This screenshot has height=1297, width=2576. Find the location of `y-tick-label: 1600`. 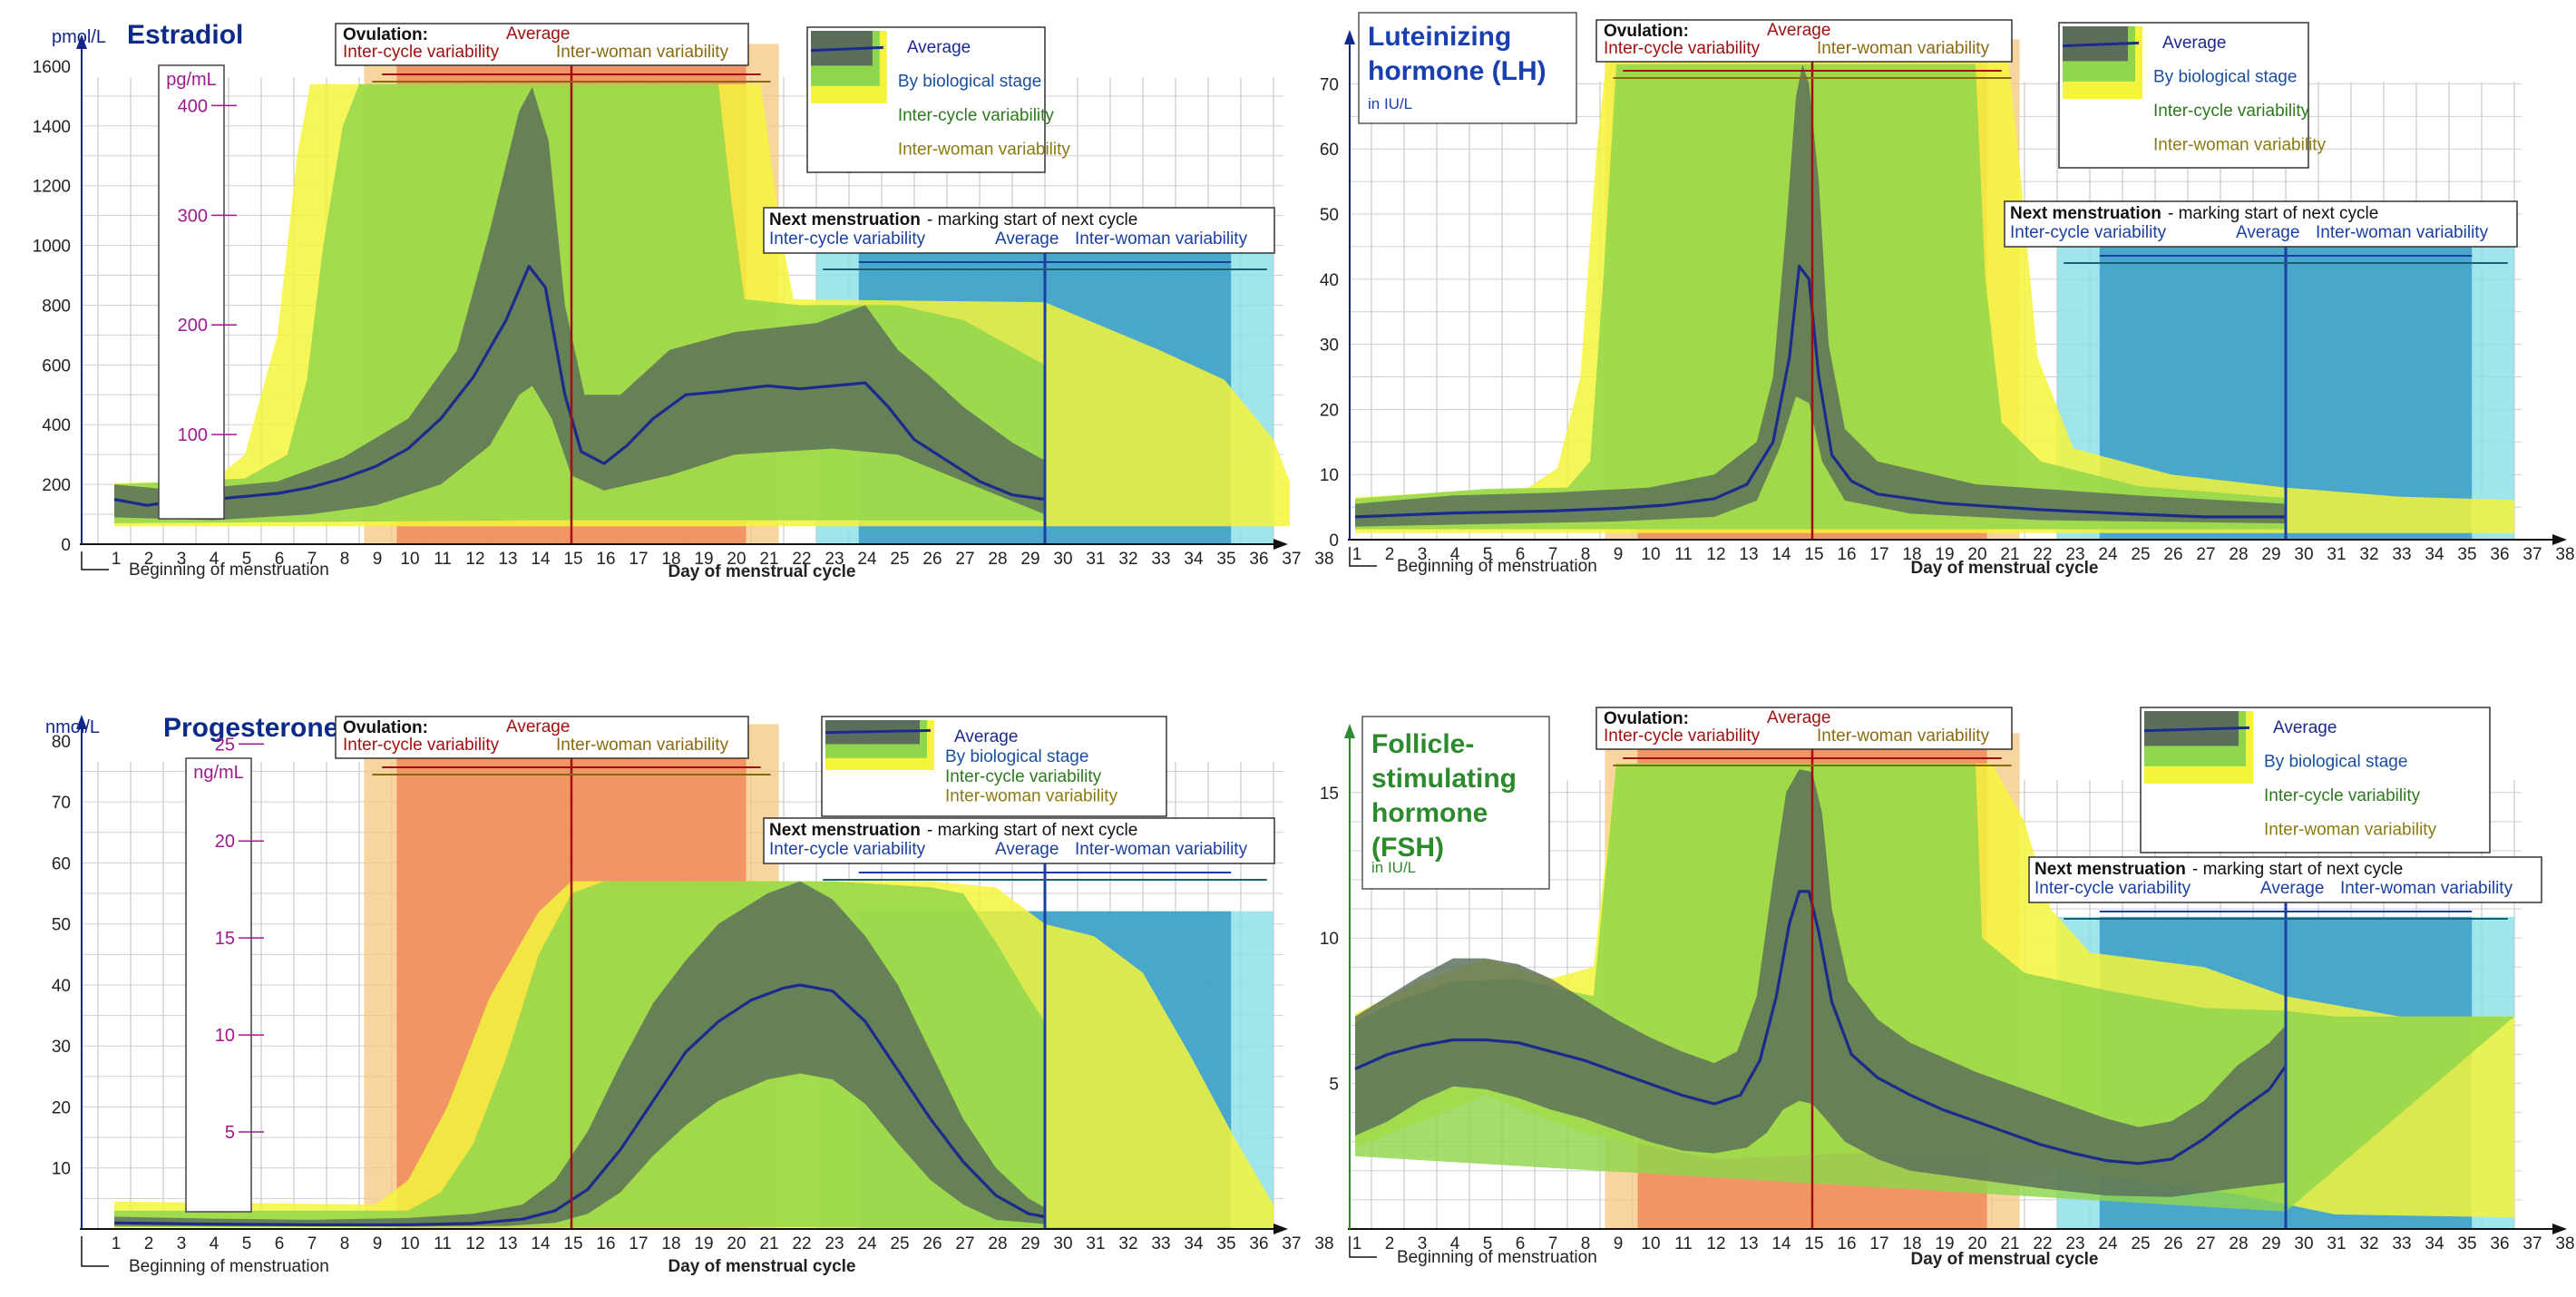

y-tick-label: 1600 is located at coordinates (52, 67).